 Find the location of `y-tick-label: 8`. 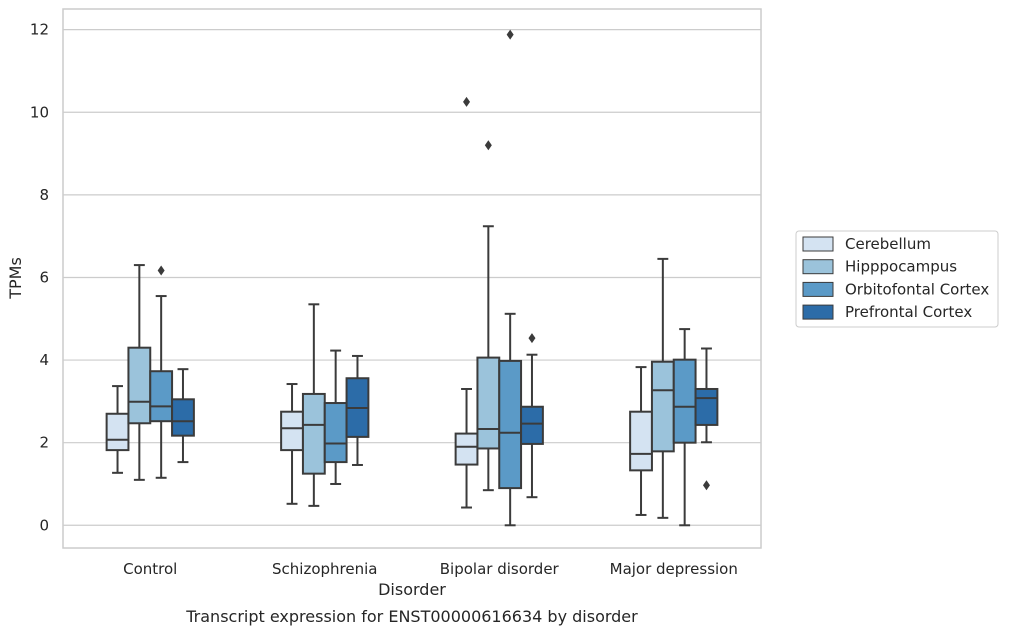

y-tick-label: 8 is located at coordinates (44, 195).